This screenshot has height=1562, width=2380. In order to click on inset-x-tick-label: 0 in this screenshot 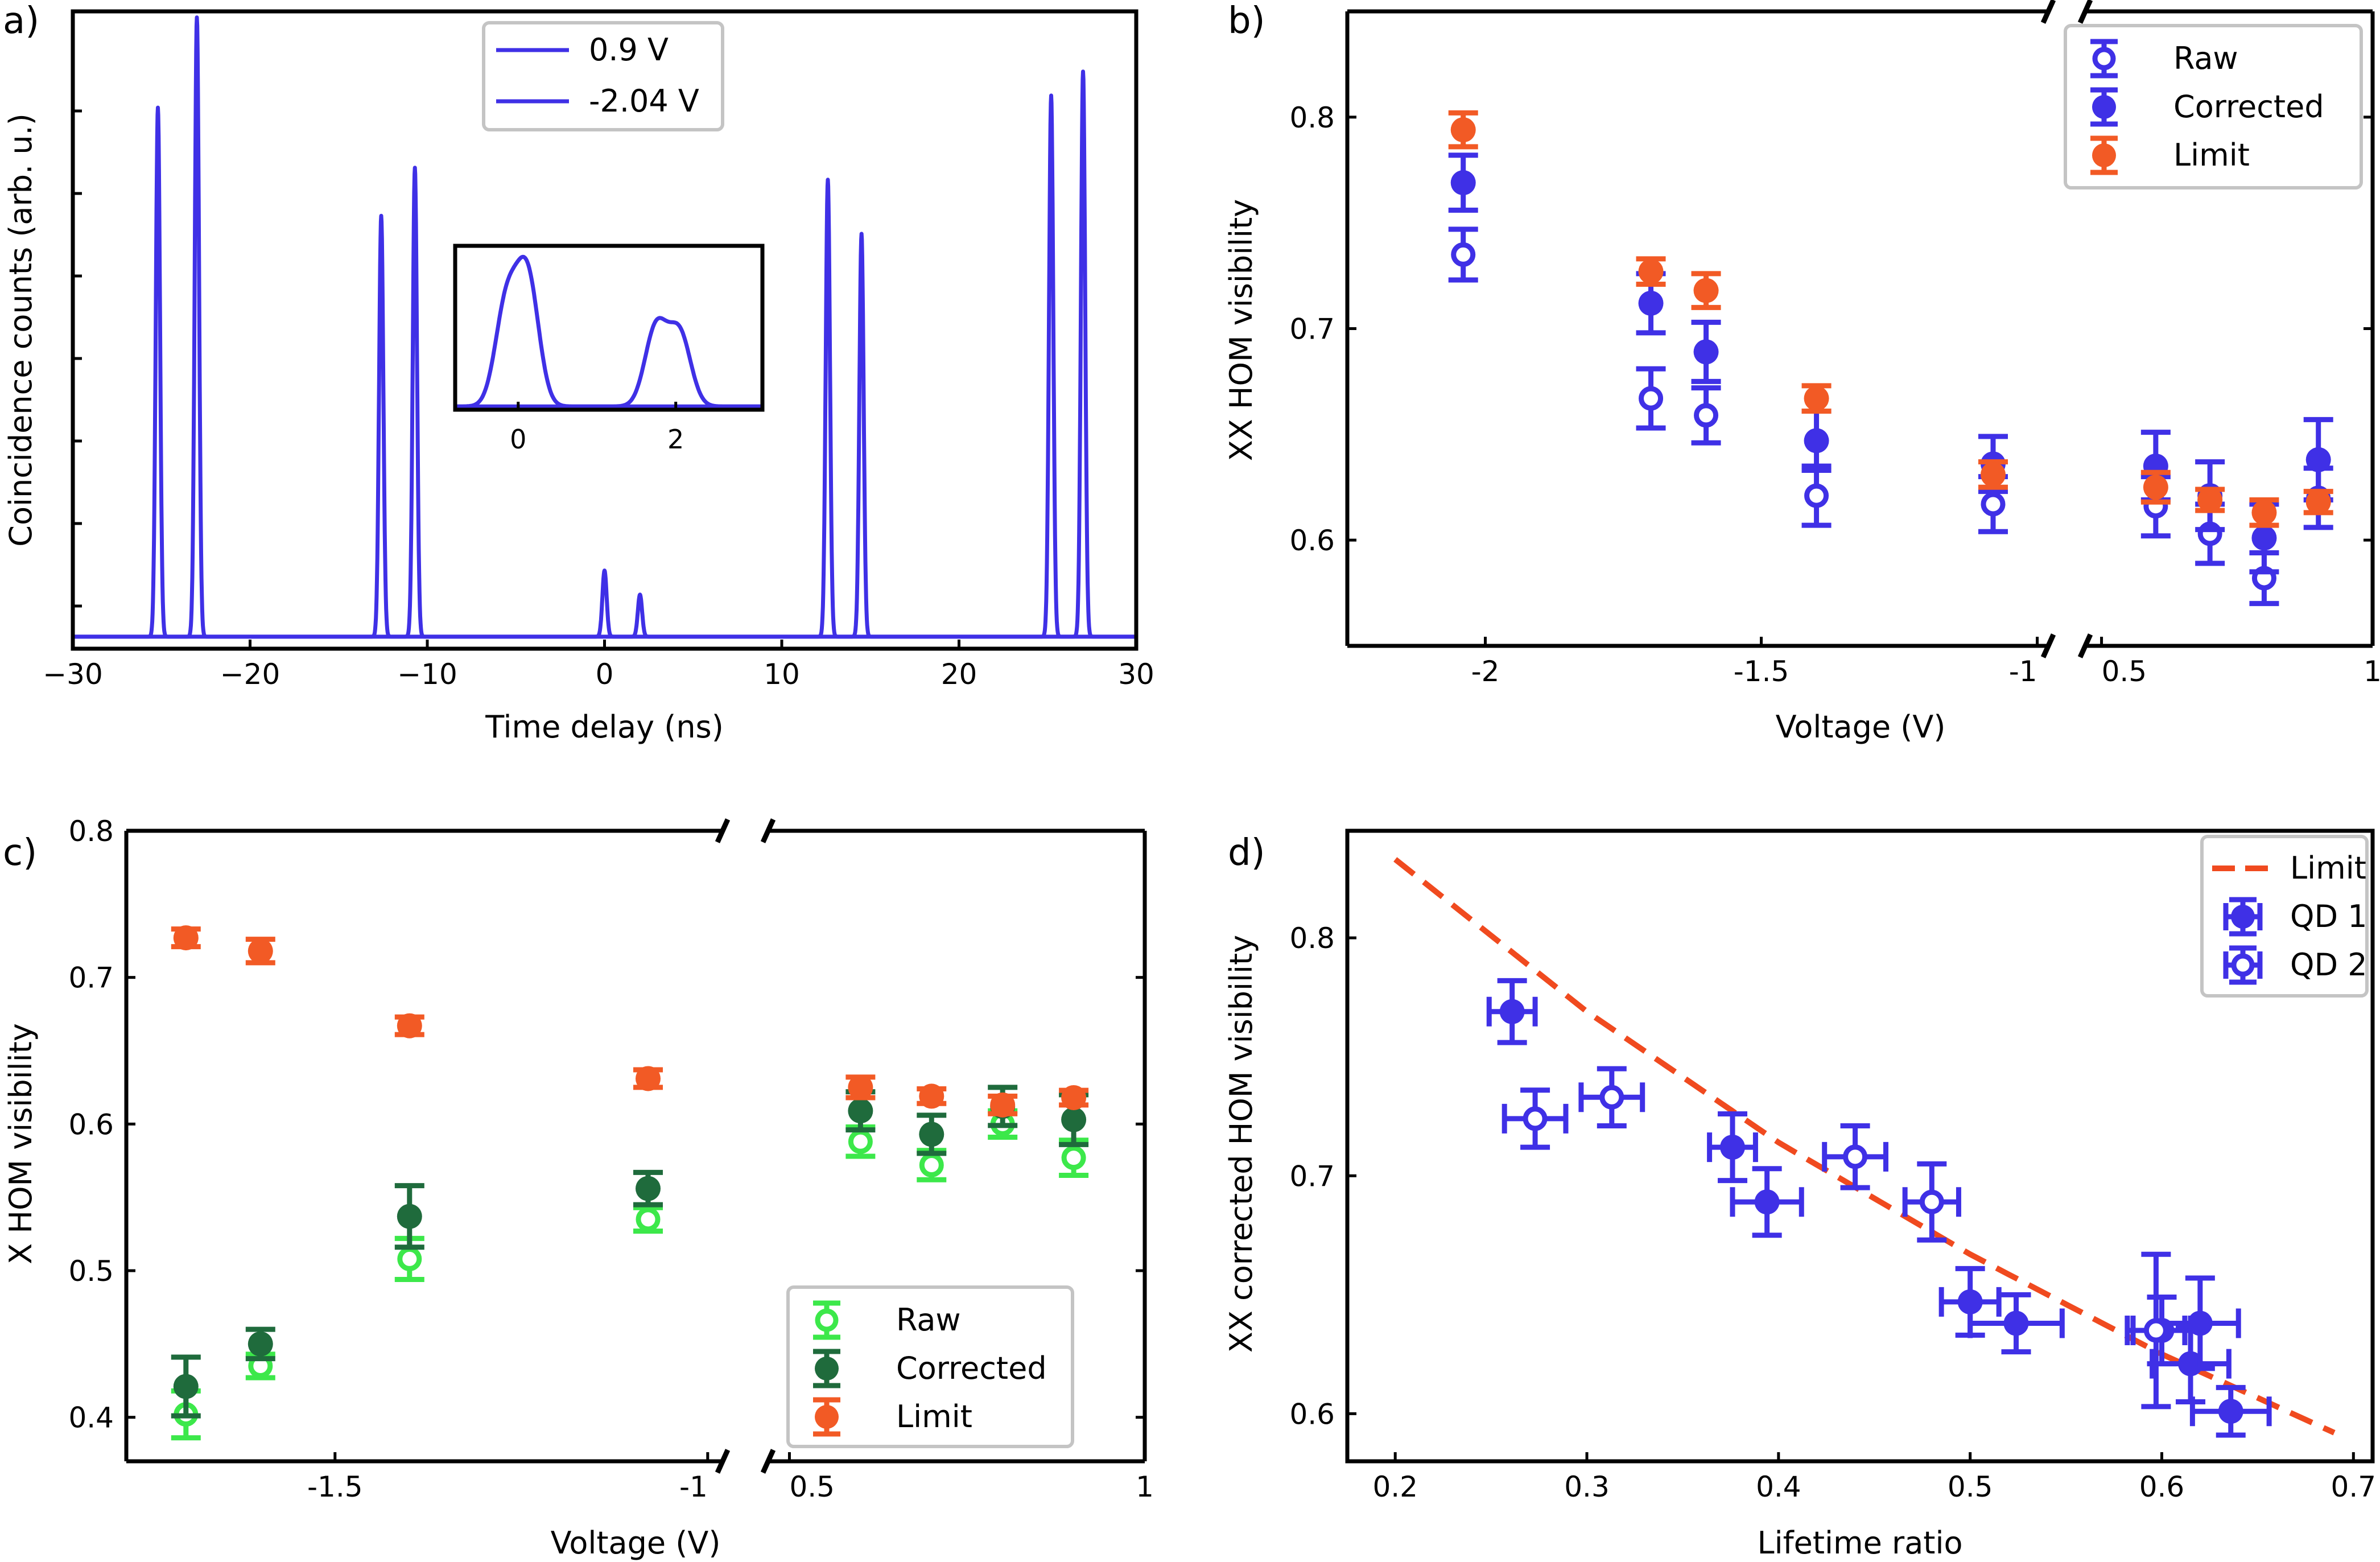, I will do `click(518, 439)`.